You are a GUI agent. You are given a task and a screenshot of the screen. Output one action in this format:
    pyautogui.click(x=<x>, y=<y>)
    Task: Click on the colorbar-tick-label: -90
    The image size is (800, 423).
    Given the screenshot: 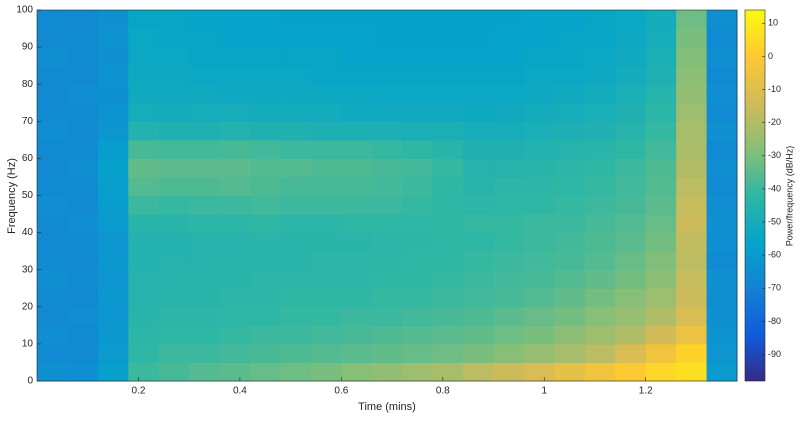 What is the action you would take?
    pyautogui.click(x=774, y=354)
    